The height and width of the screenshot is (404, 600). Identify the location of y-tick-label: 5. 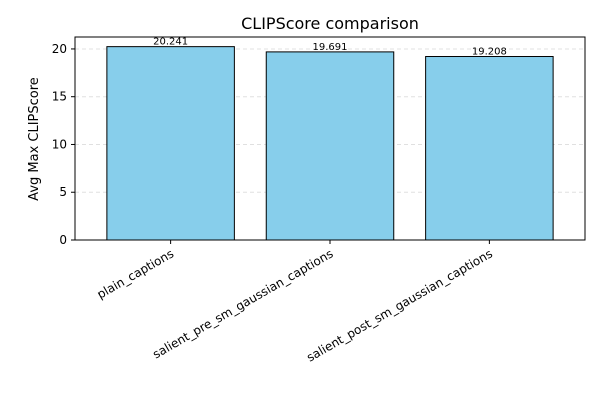
(63, 192).